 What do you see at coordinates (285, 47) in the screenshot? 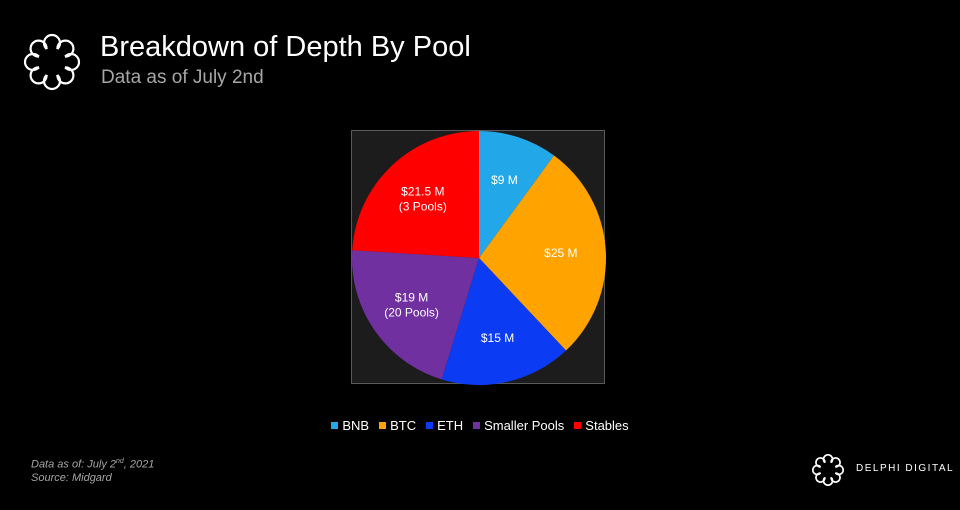
I see `page-title: Breakdown of Depth By Pool` at bounding box center [285, 47].